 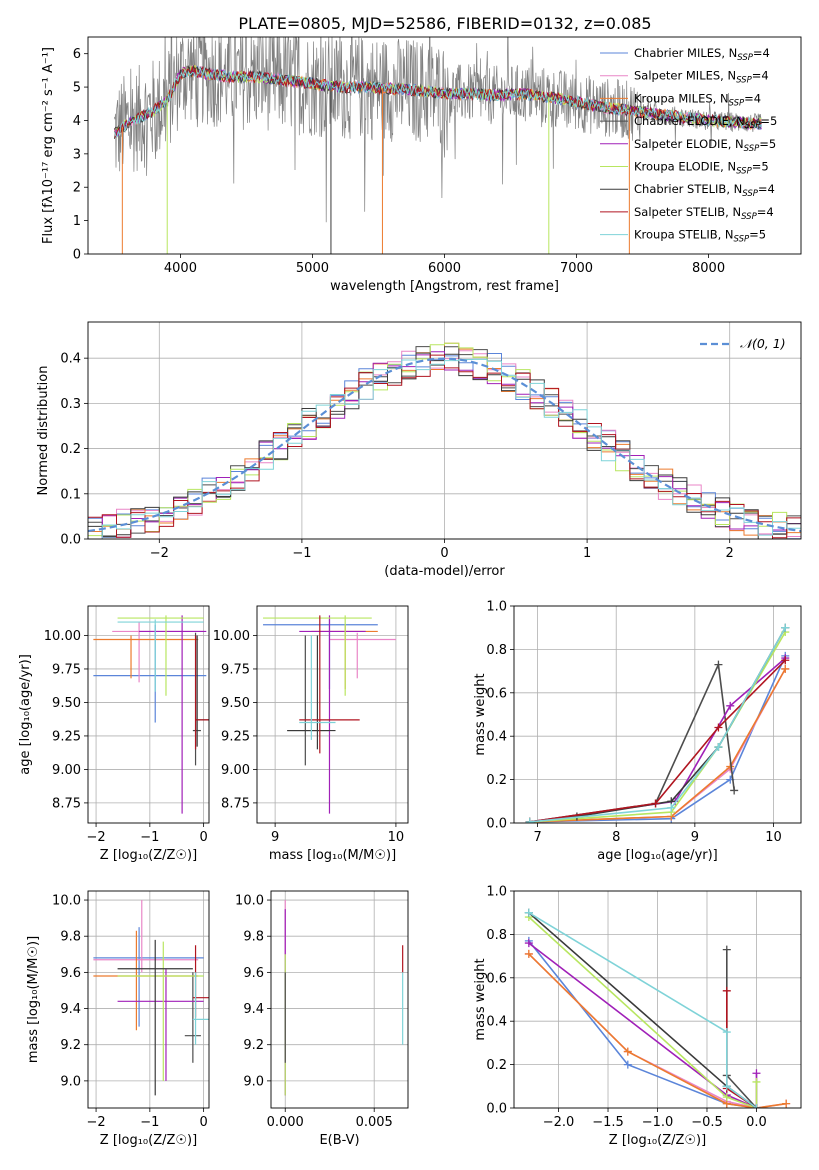 I want to click on plot-area-age_vs_Z, so click(x=151, y=714).